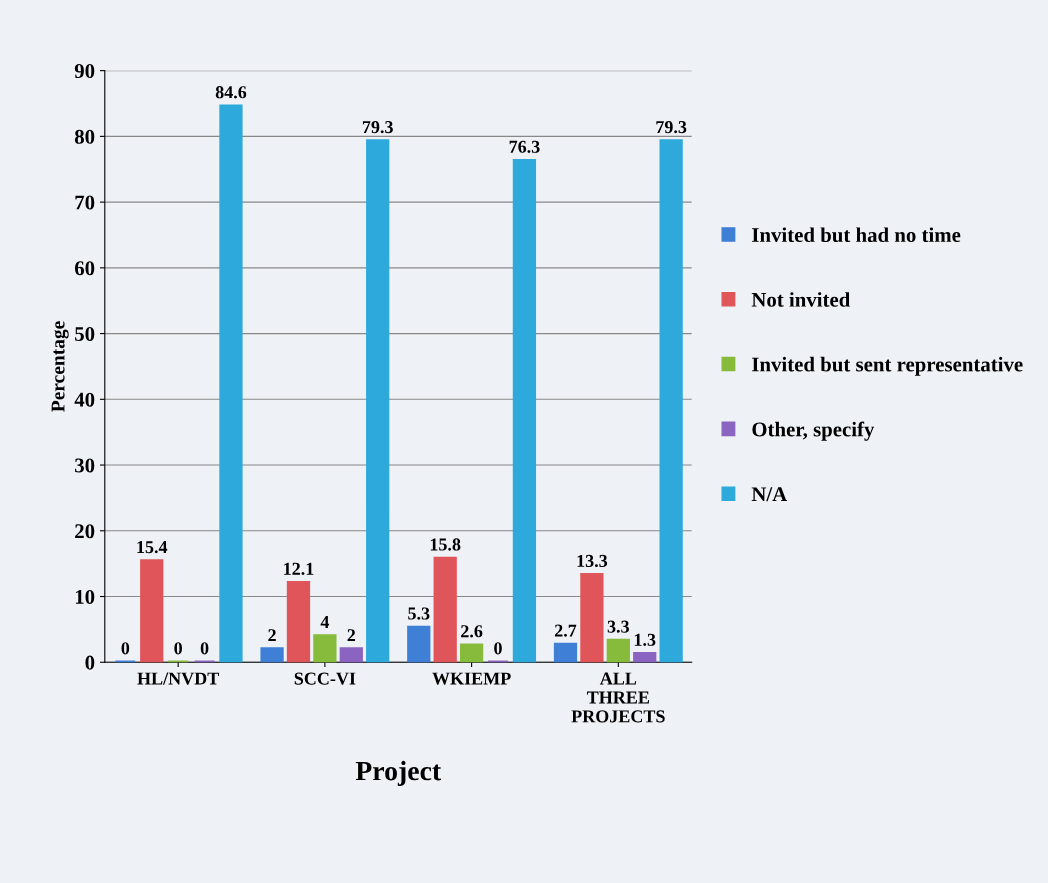 This screenshot has height=883, width=1048. I want to click on data-label: 13.3, so click(592, 561).